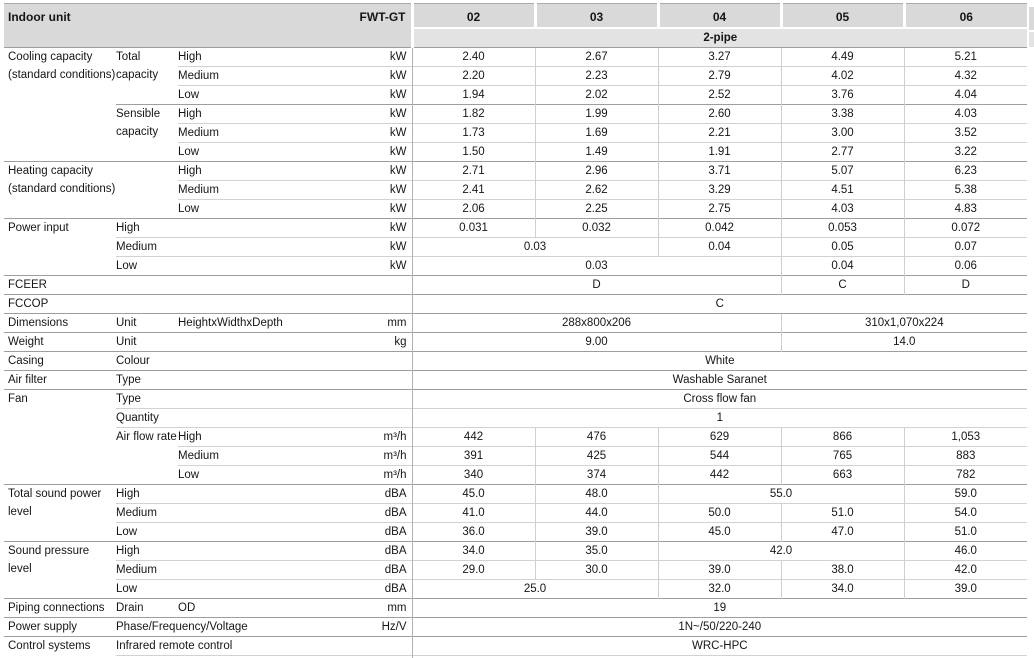 The width and height of the screenshot is (1034, 658). I want to click on empty-cell, so click(147, 189).